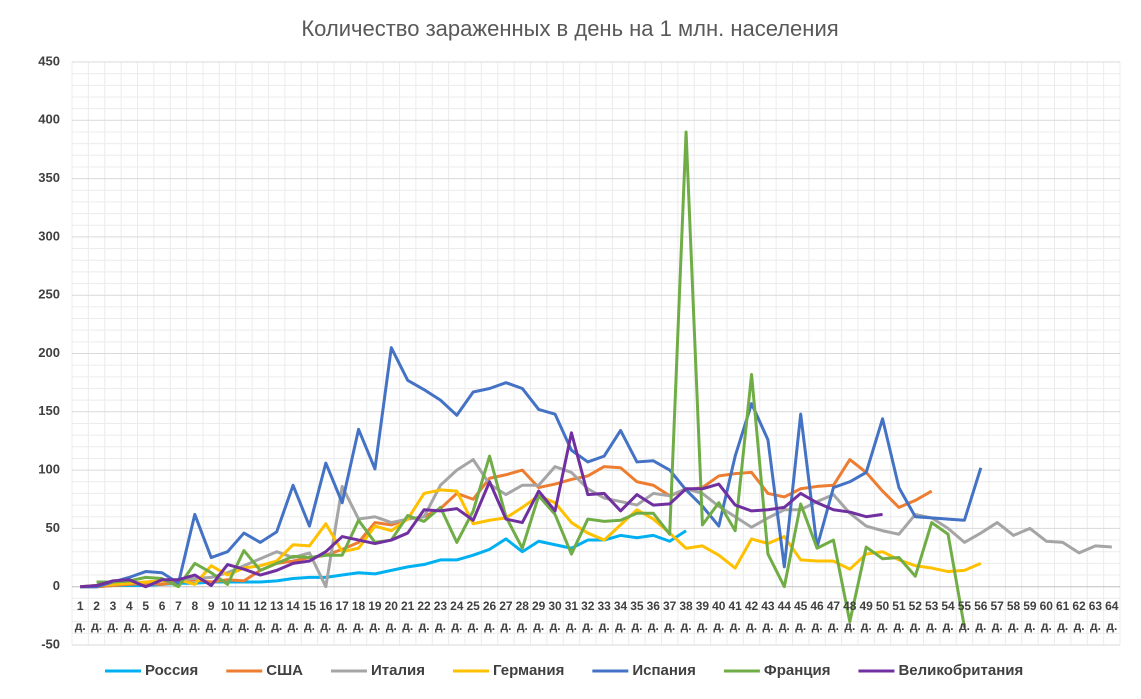 The width and height of the screenshot is (1141, 699). Describe the element at coordinates (277, 616) in the screenshot. I see `x-tick-label: 13 д.` at that location.